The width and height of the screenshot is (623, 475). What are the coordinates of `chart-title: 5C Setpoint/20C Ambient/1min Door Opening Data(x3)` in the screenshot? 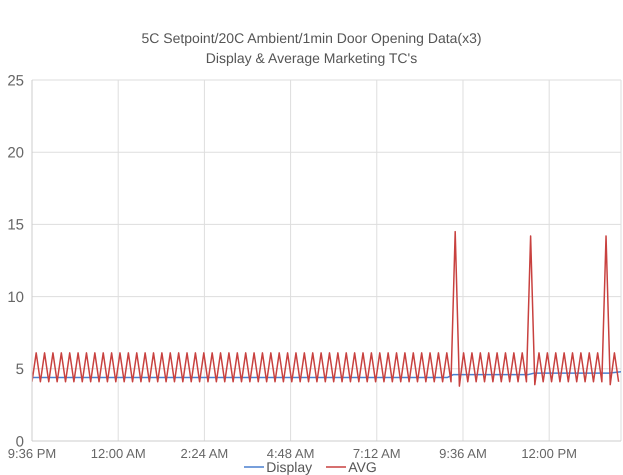 It's located at (311, 38).